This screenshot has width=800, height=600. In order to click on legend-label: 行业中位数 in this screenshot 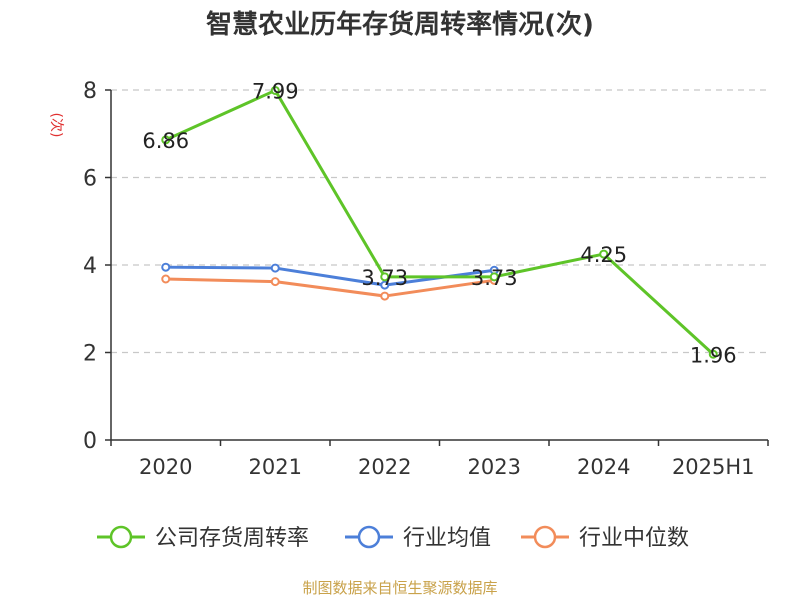, I will do `click(634, 538)`.